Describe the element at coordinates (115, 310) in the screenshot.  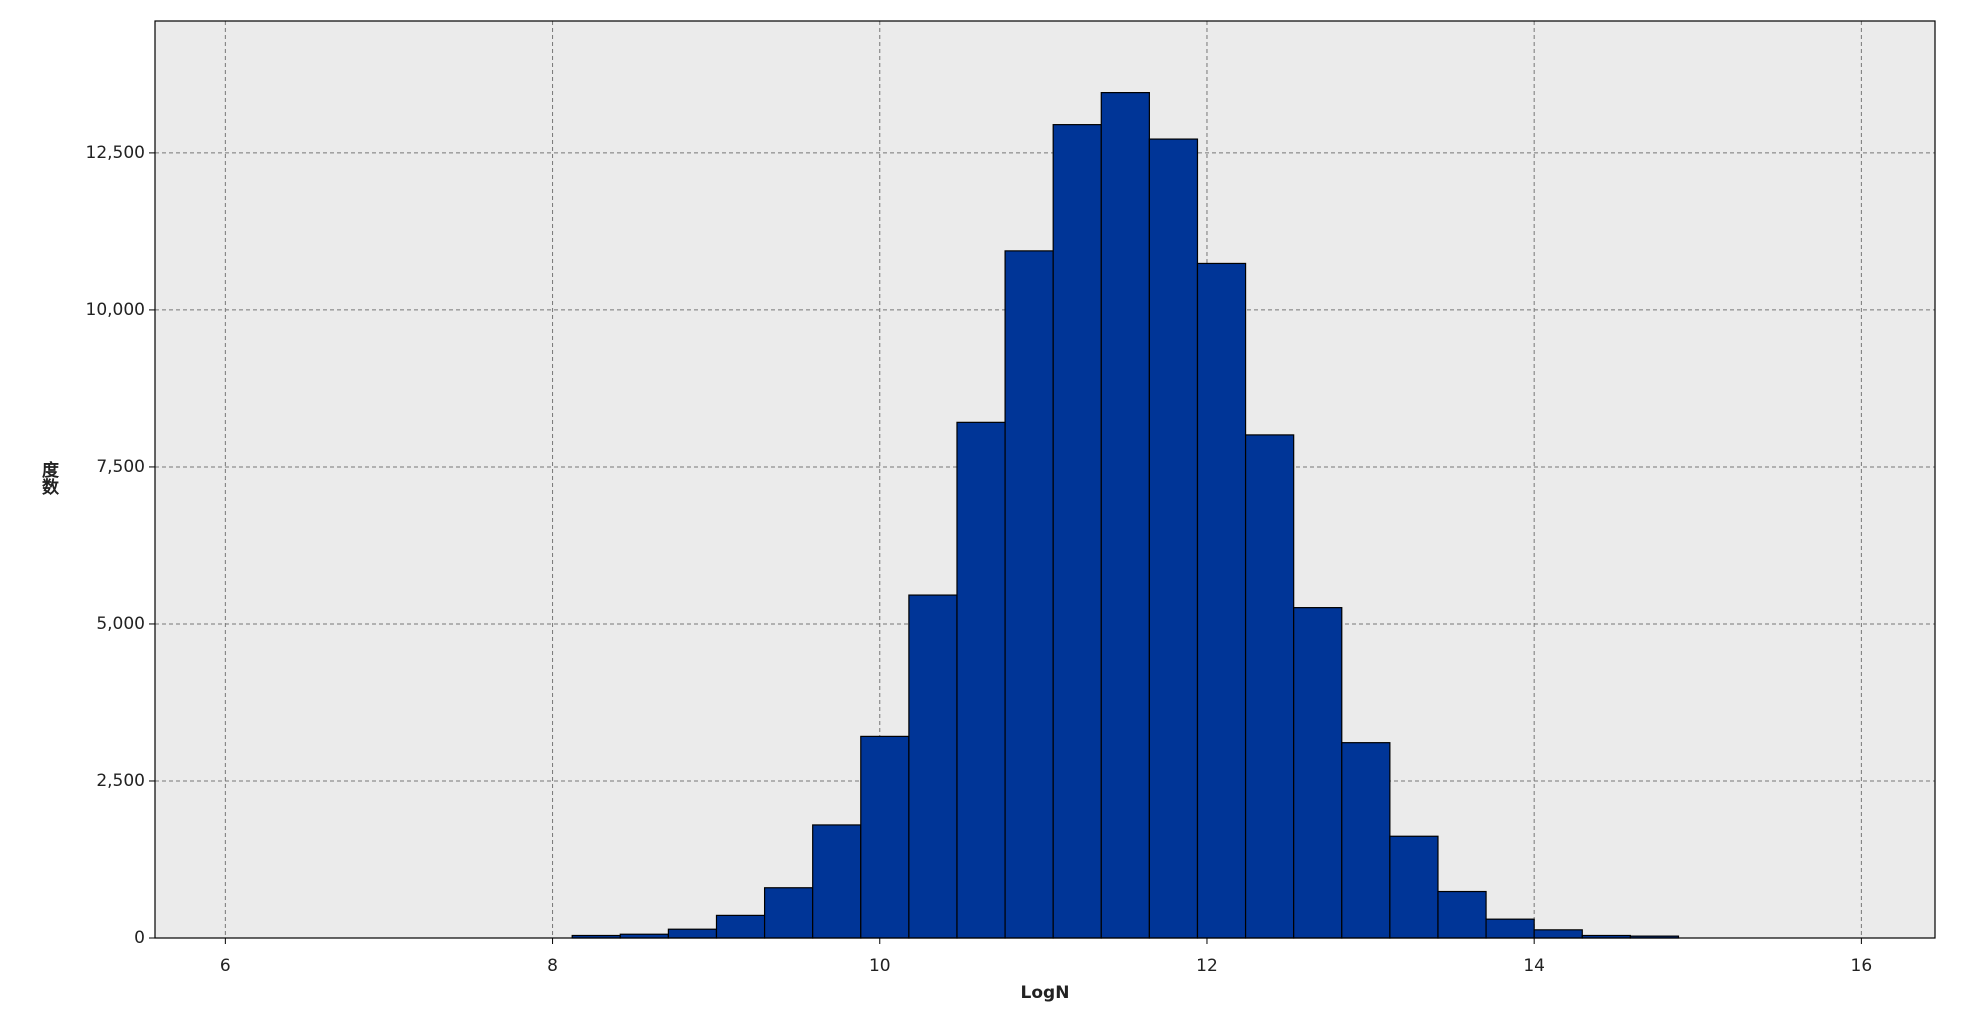
I see `y-tick-label: 10,000` at that location.